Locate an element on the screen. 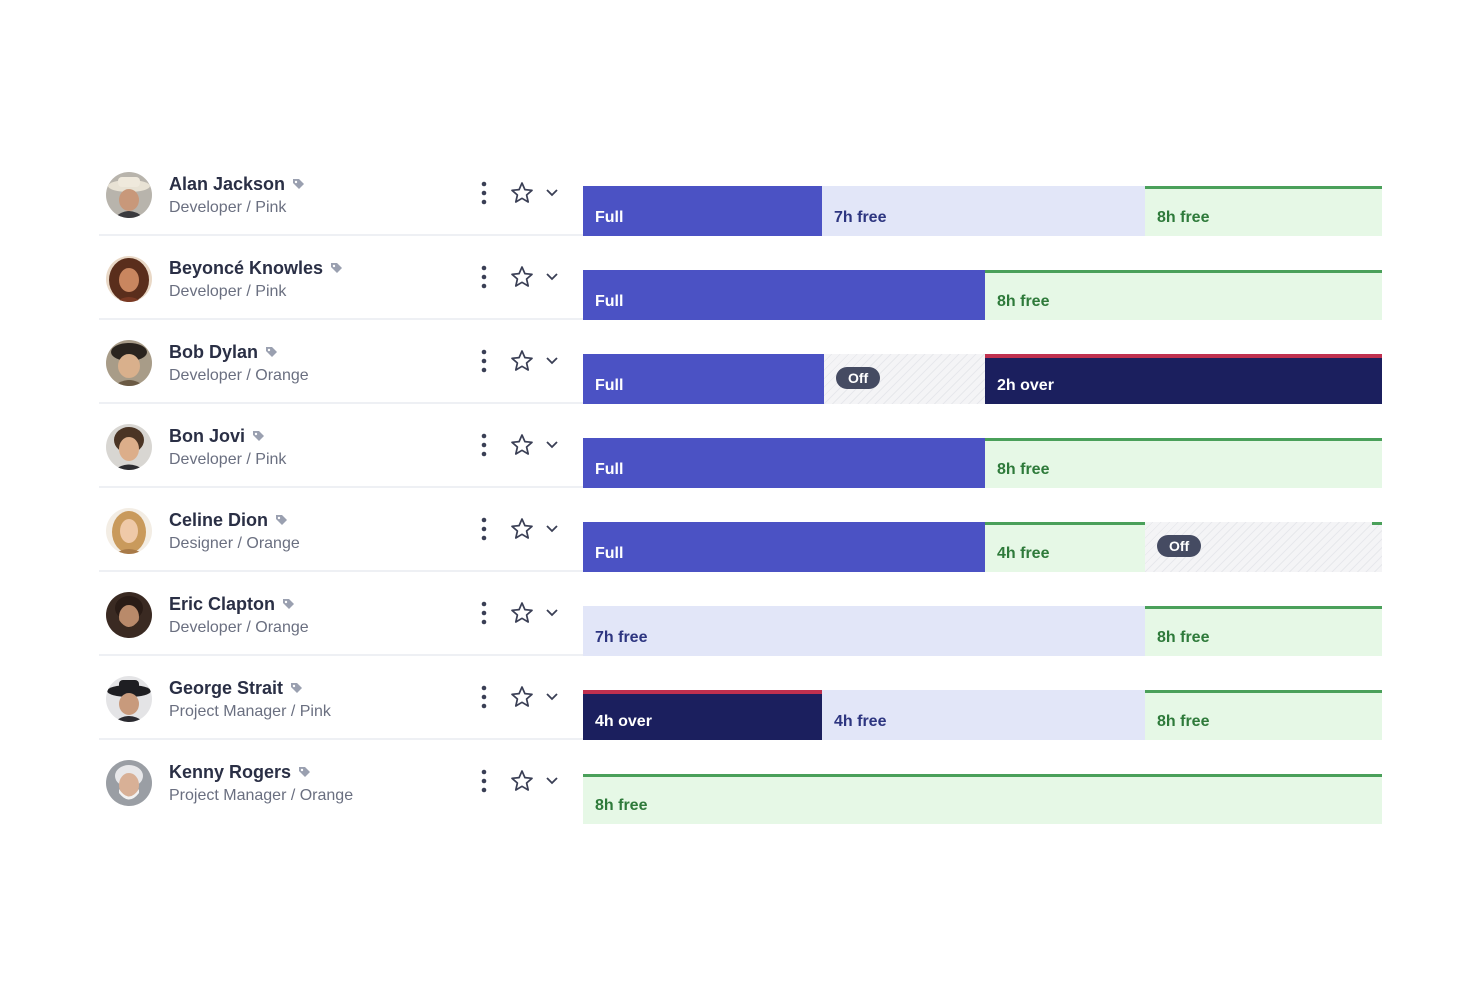  person-name: Kenny Rogers is located at coordinates (240, 772).